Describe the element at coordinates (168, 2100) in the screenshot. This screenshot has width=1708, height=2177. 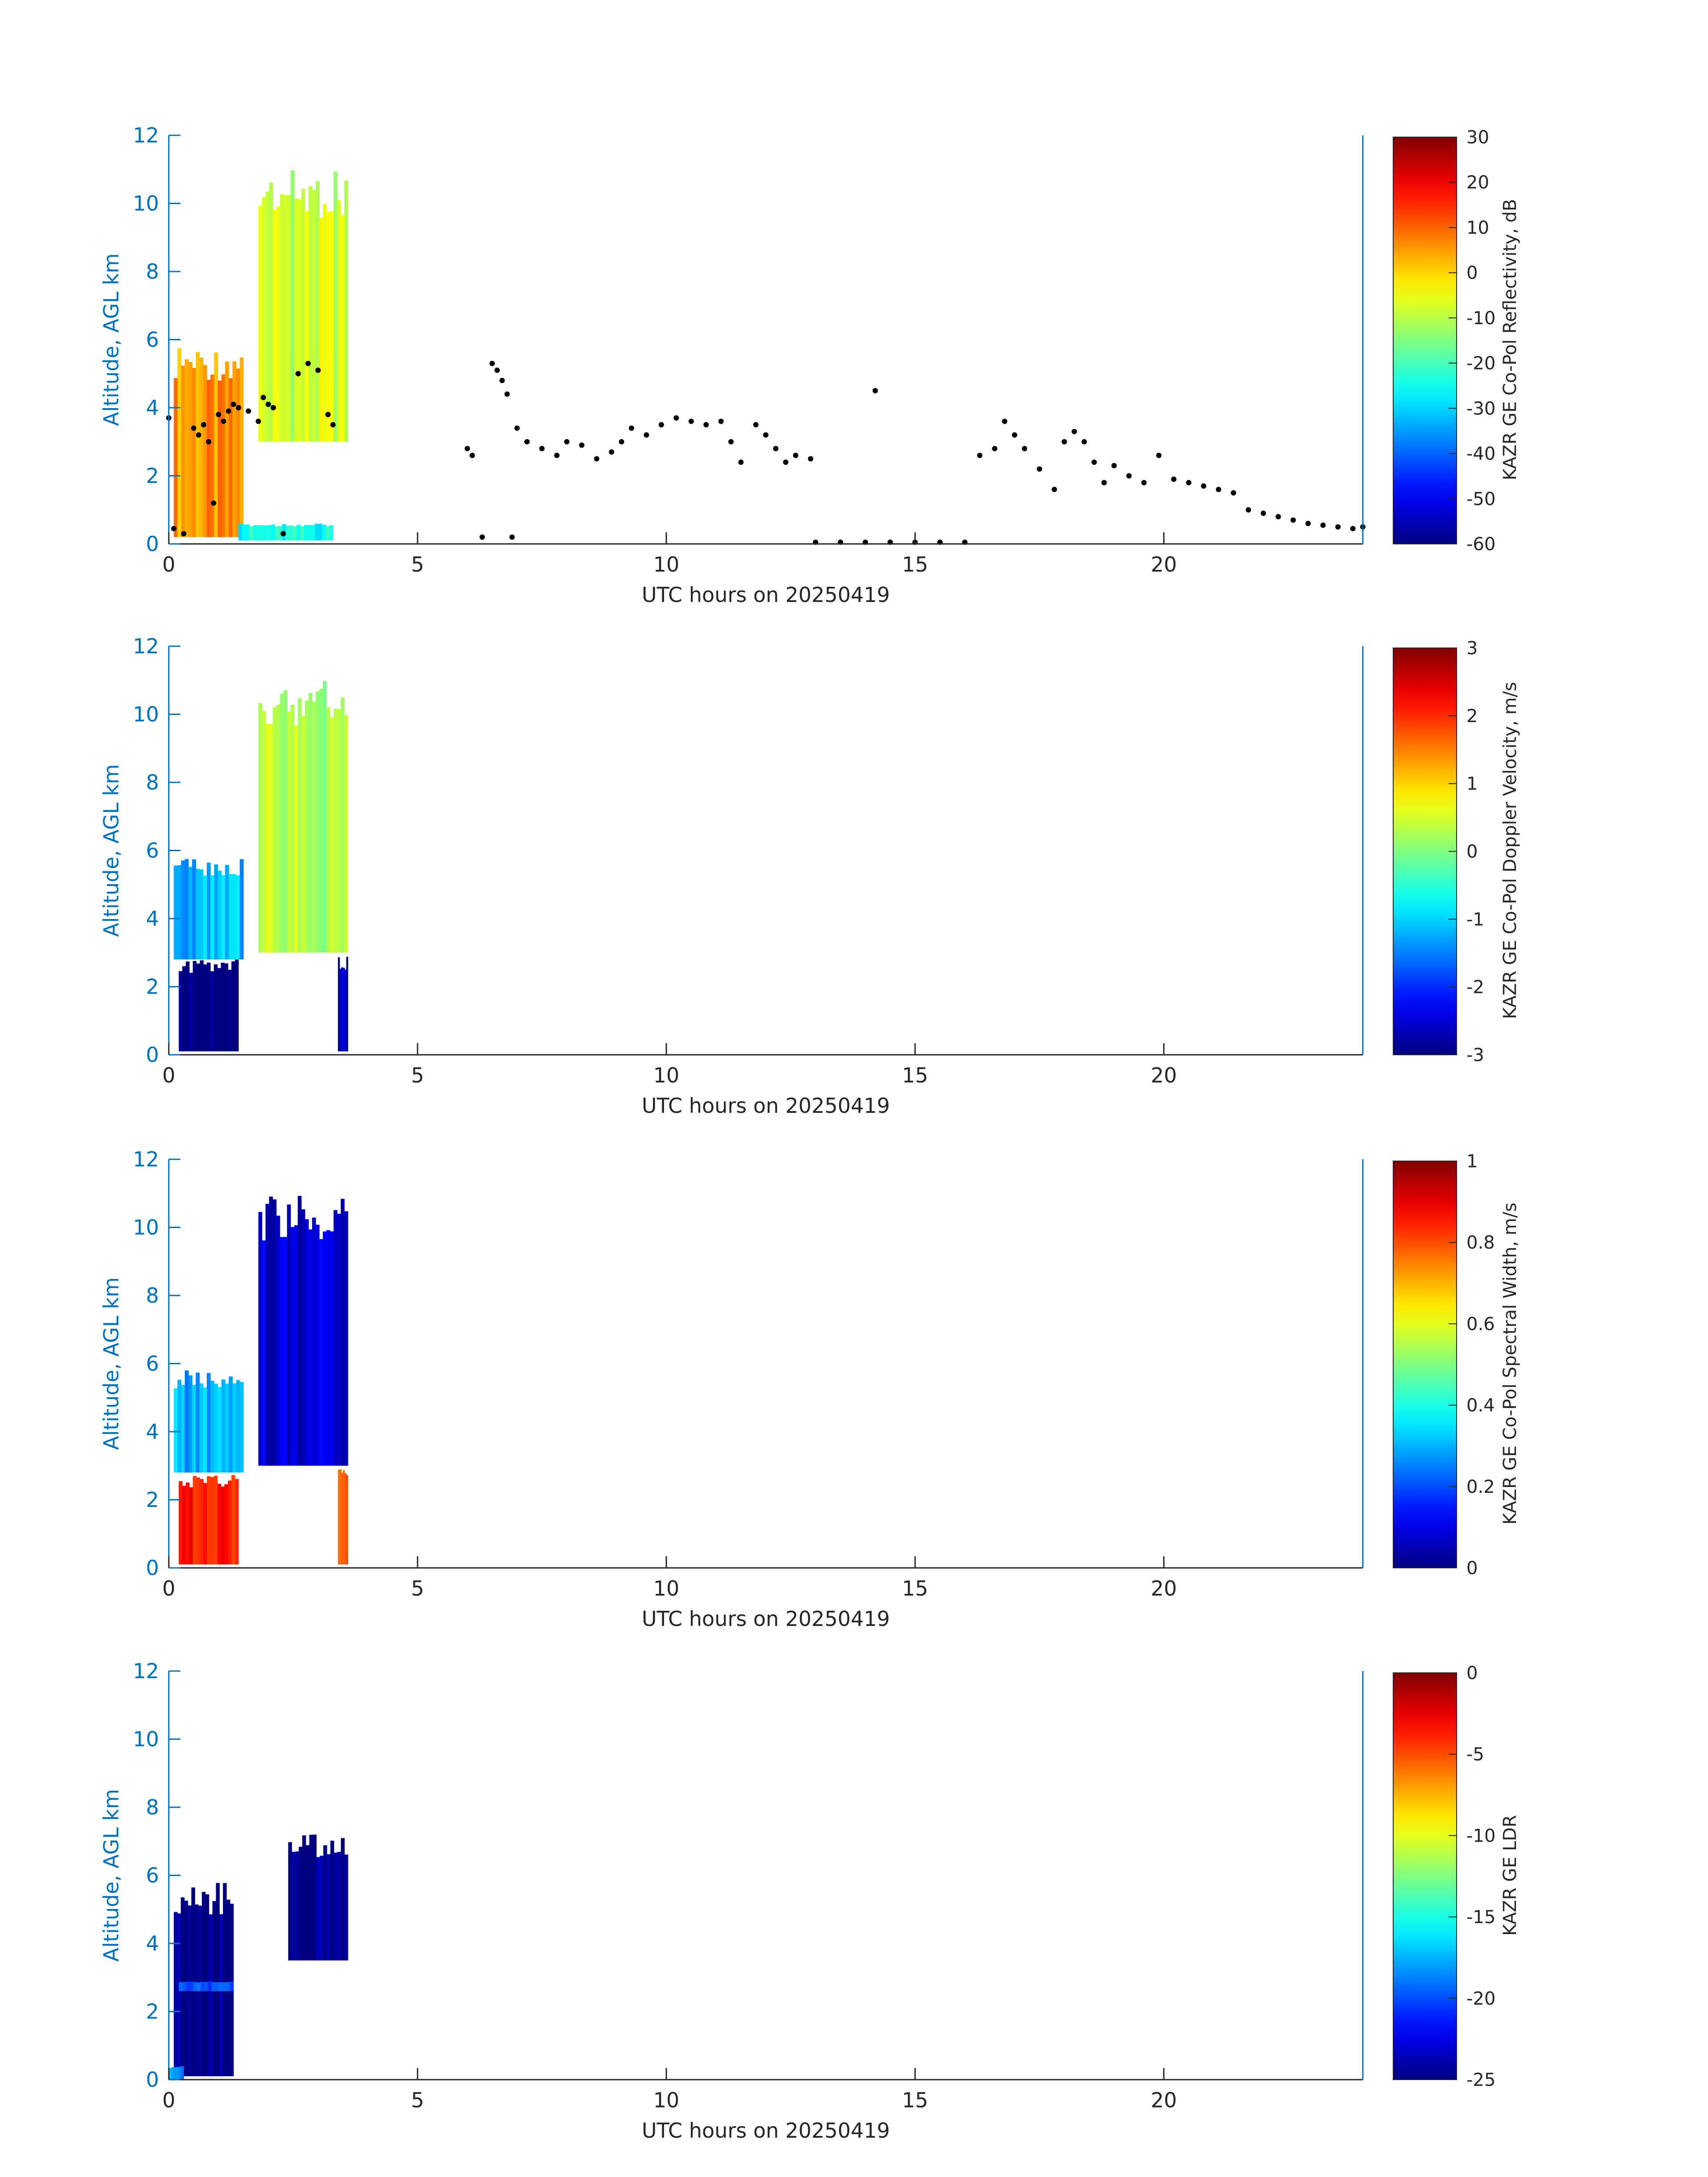
I see `x-tick-label: 0` at that location.